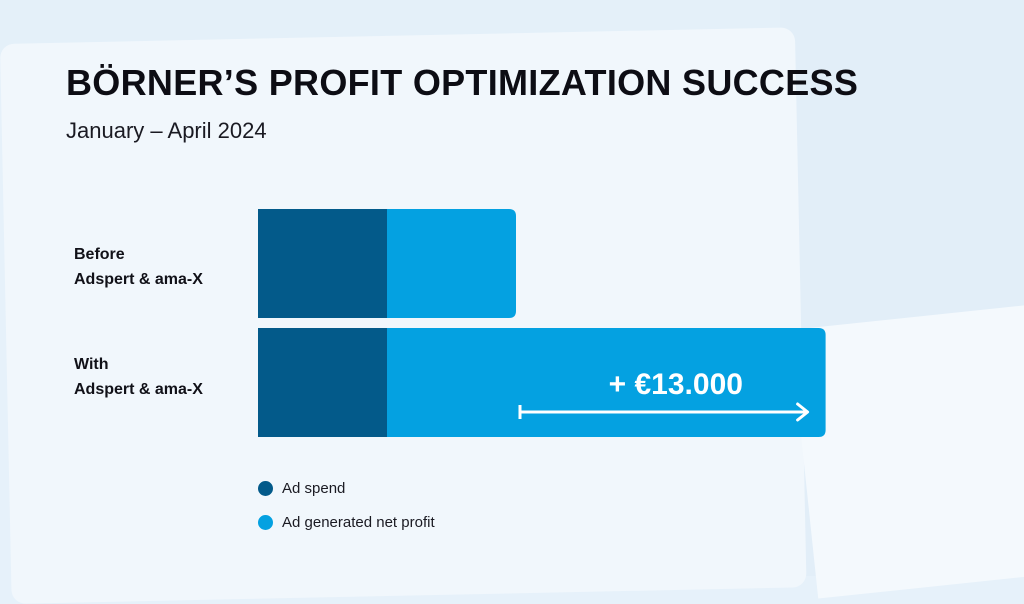  I want to click on bar-net-profit-before, so click(451, 263).